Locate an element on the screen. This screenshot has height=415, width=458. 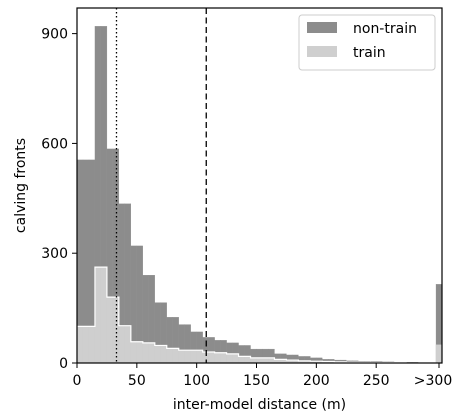
x-tick-label: 100 is located at coordinates (196, 381).